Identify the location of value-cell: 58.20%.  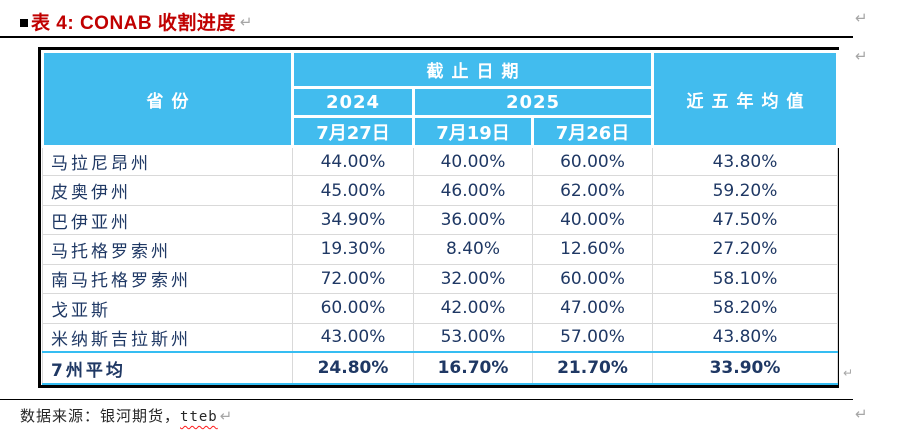
(745, 308).